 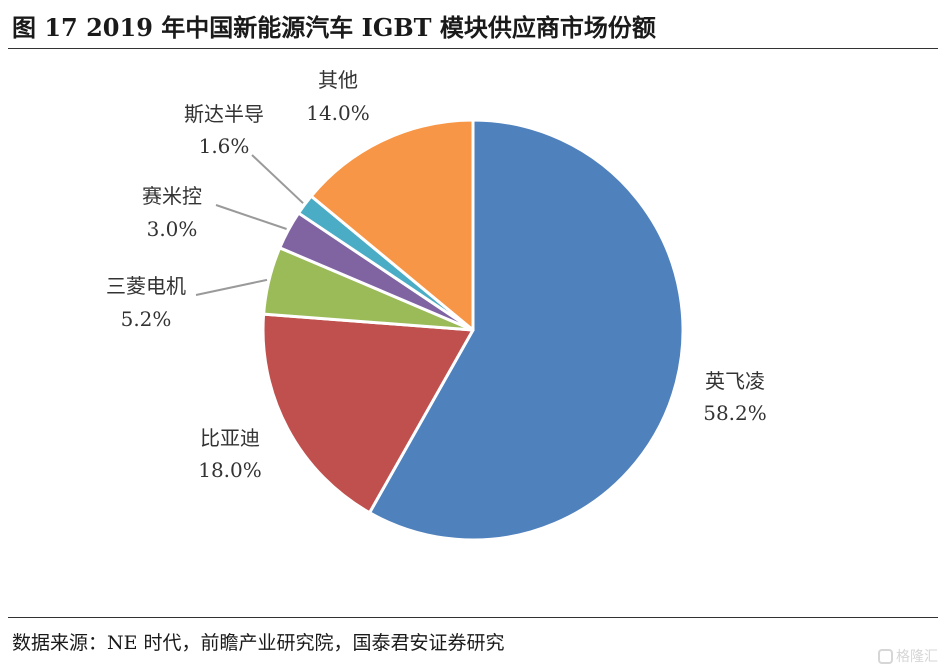 What do you see at coordinates (224, 114) in the screenshot?
I see `slice-label: 斯达半导` at bounding box center [224, 114].